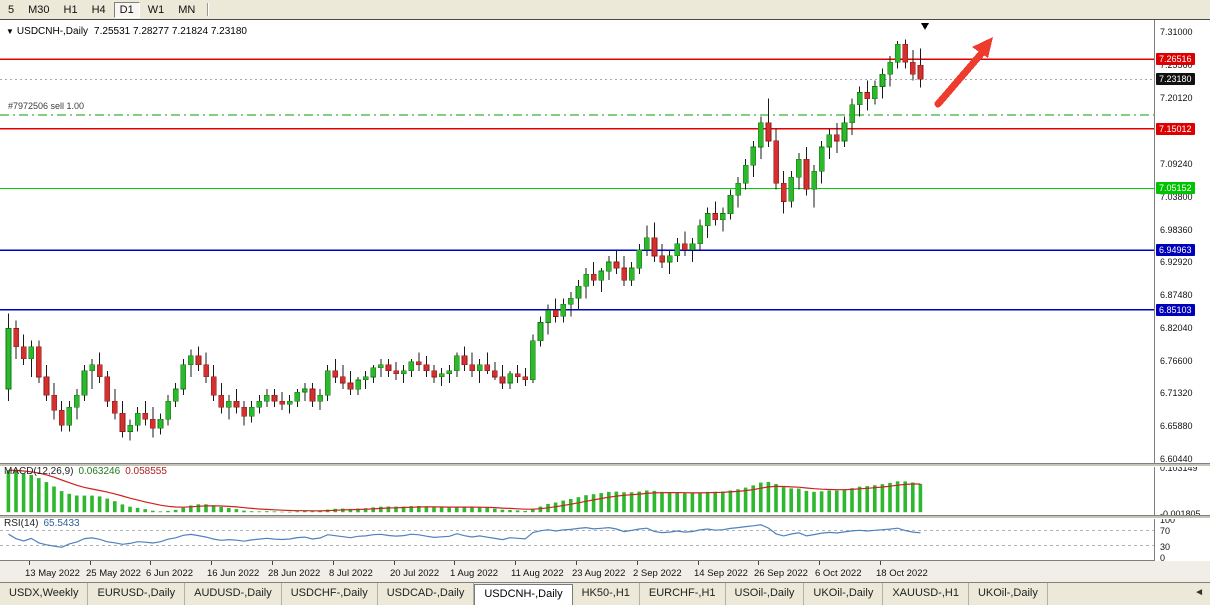  What do you see at coordinates (44, 594) in the screenshot?
I see `tab-usdx-weekly: USDX,Weekly` at bounding box center [44, 594].